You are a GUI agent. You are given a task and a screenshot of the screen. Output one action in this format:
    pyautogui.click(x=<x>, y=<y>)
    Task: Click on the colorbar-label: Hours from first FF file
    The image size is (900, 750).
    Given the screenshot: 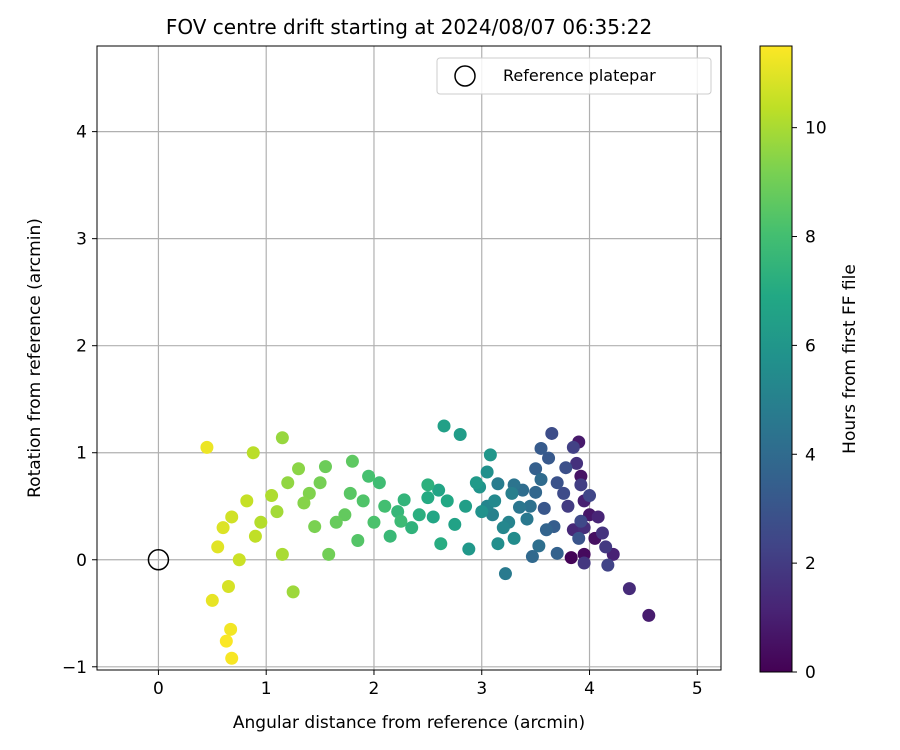 What is the action you would take?
    pyautogui.click(x=850, y=359)
    